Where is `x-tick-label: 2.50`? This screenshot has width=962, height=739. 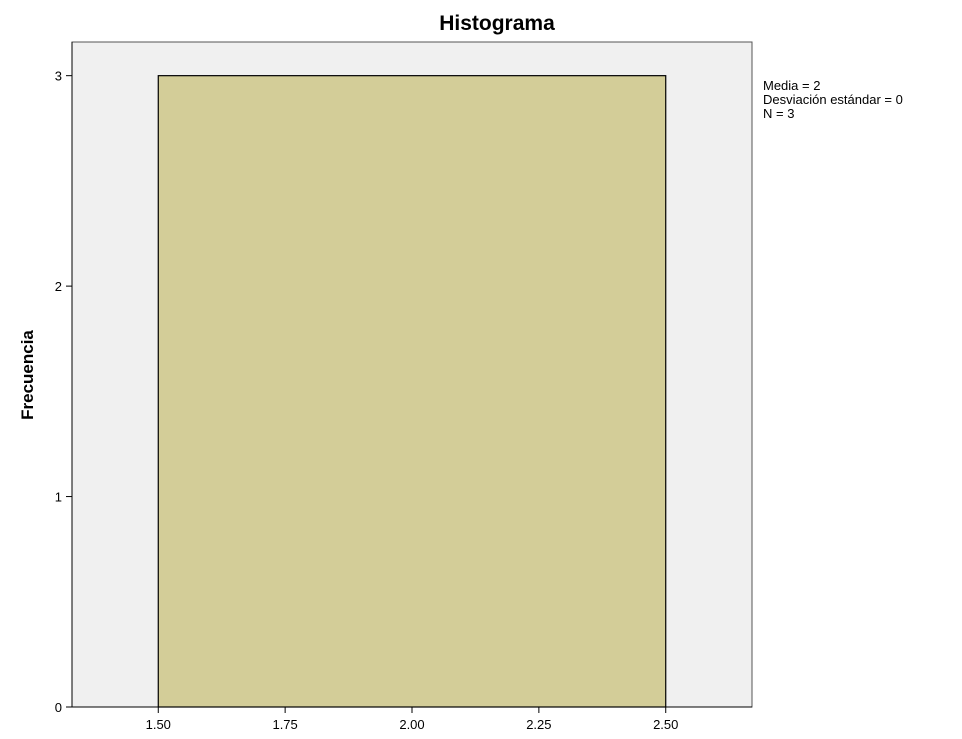 x-tick-label: 2.50 is located at coordinates (665, 724).